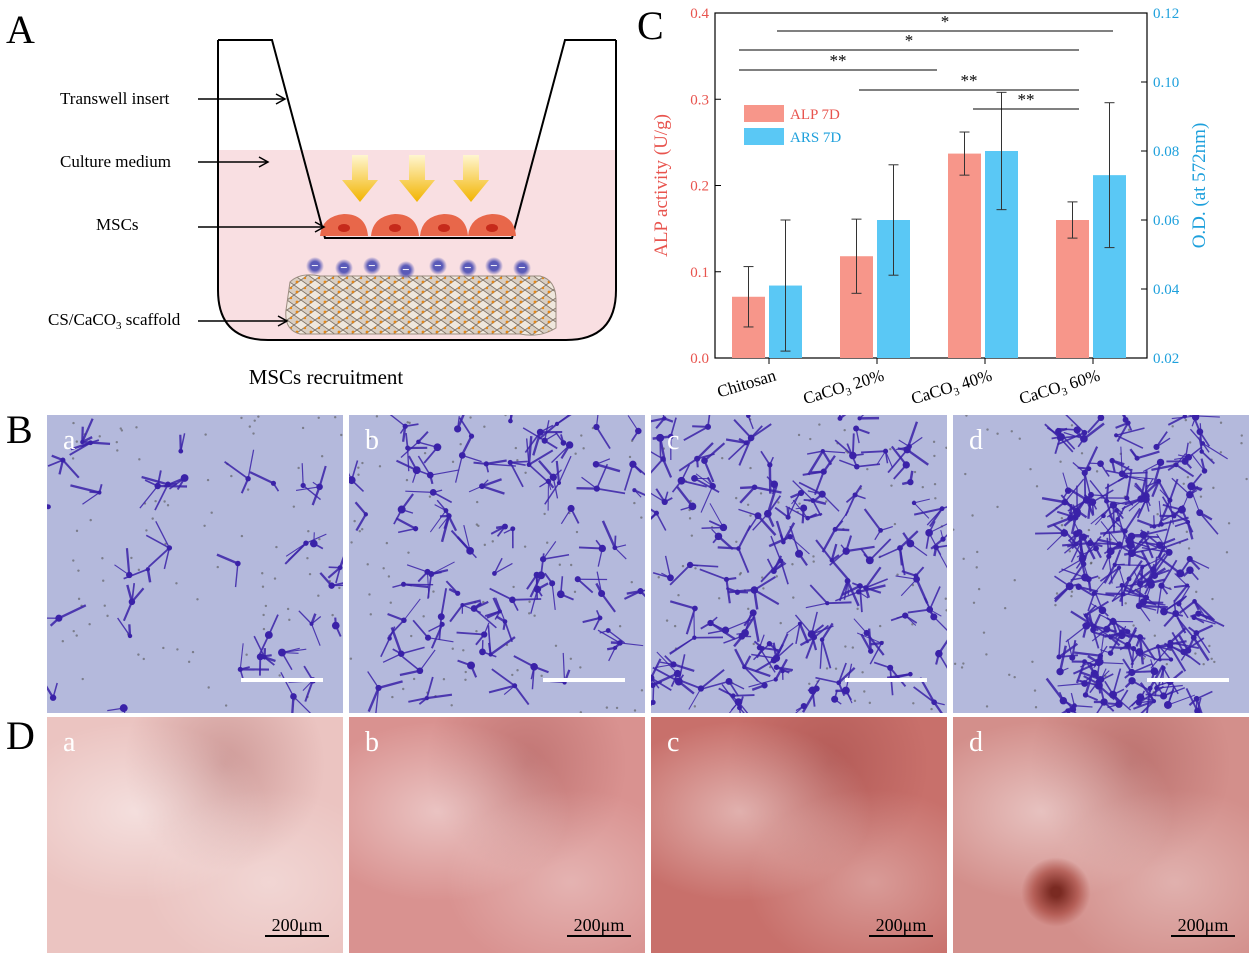  What do you see at coordinates (114, 321) in the screenshot?
I see `label-scaffold: CS/CaCO3 scaffold` at bounding box center [114, 321].